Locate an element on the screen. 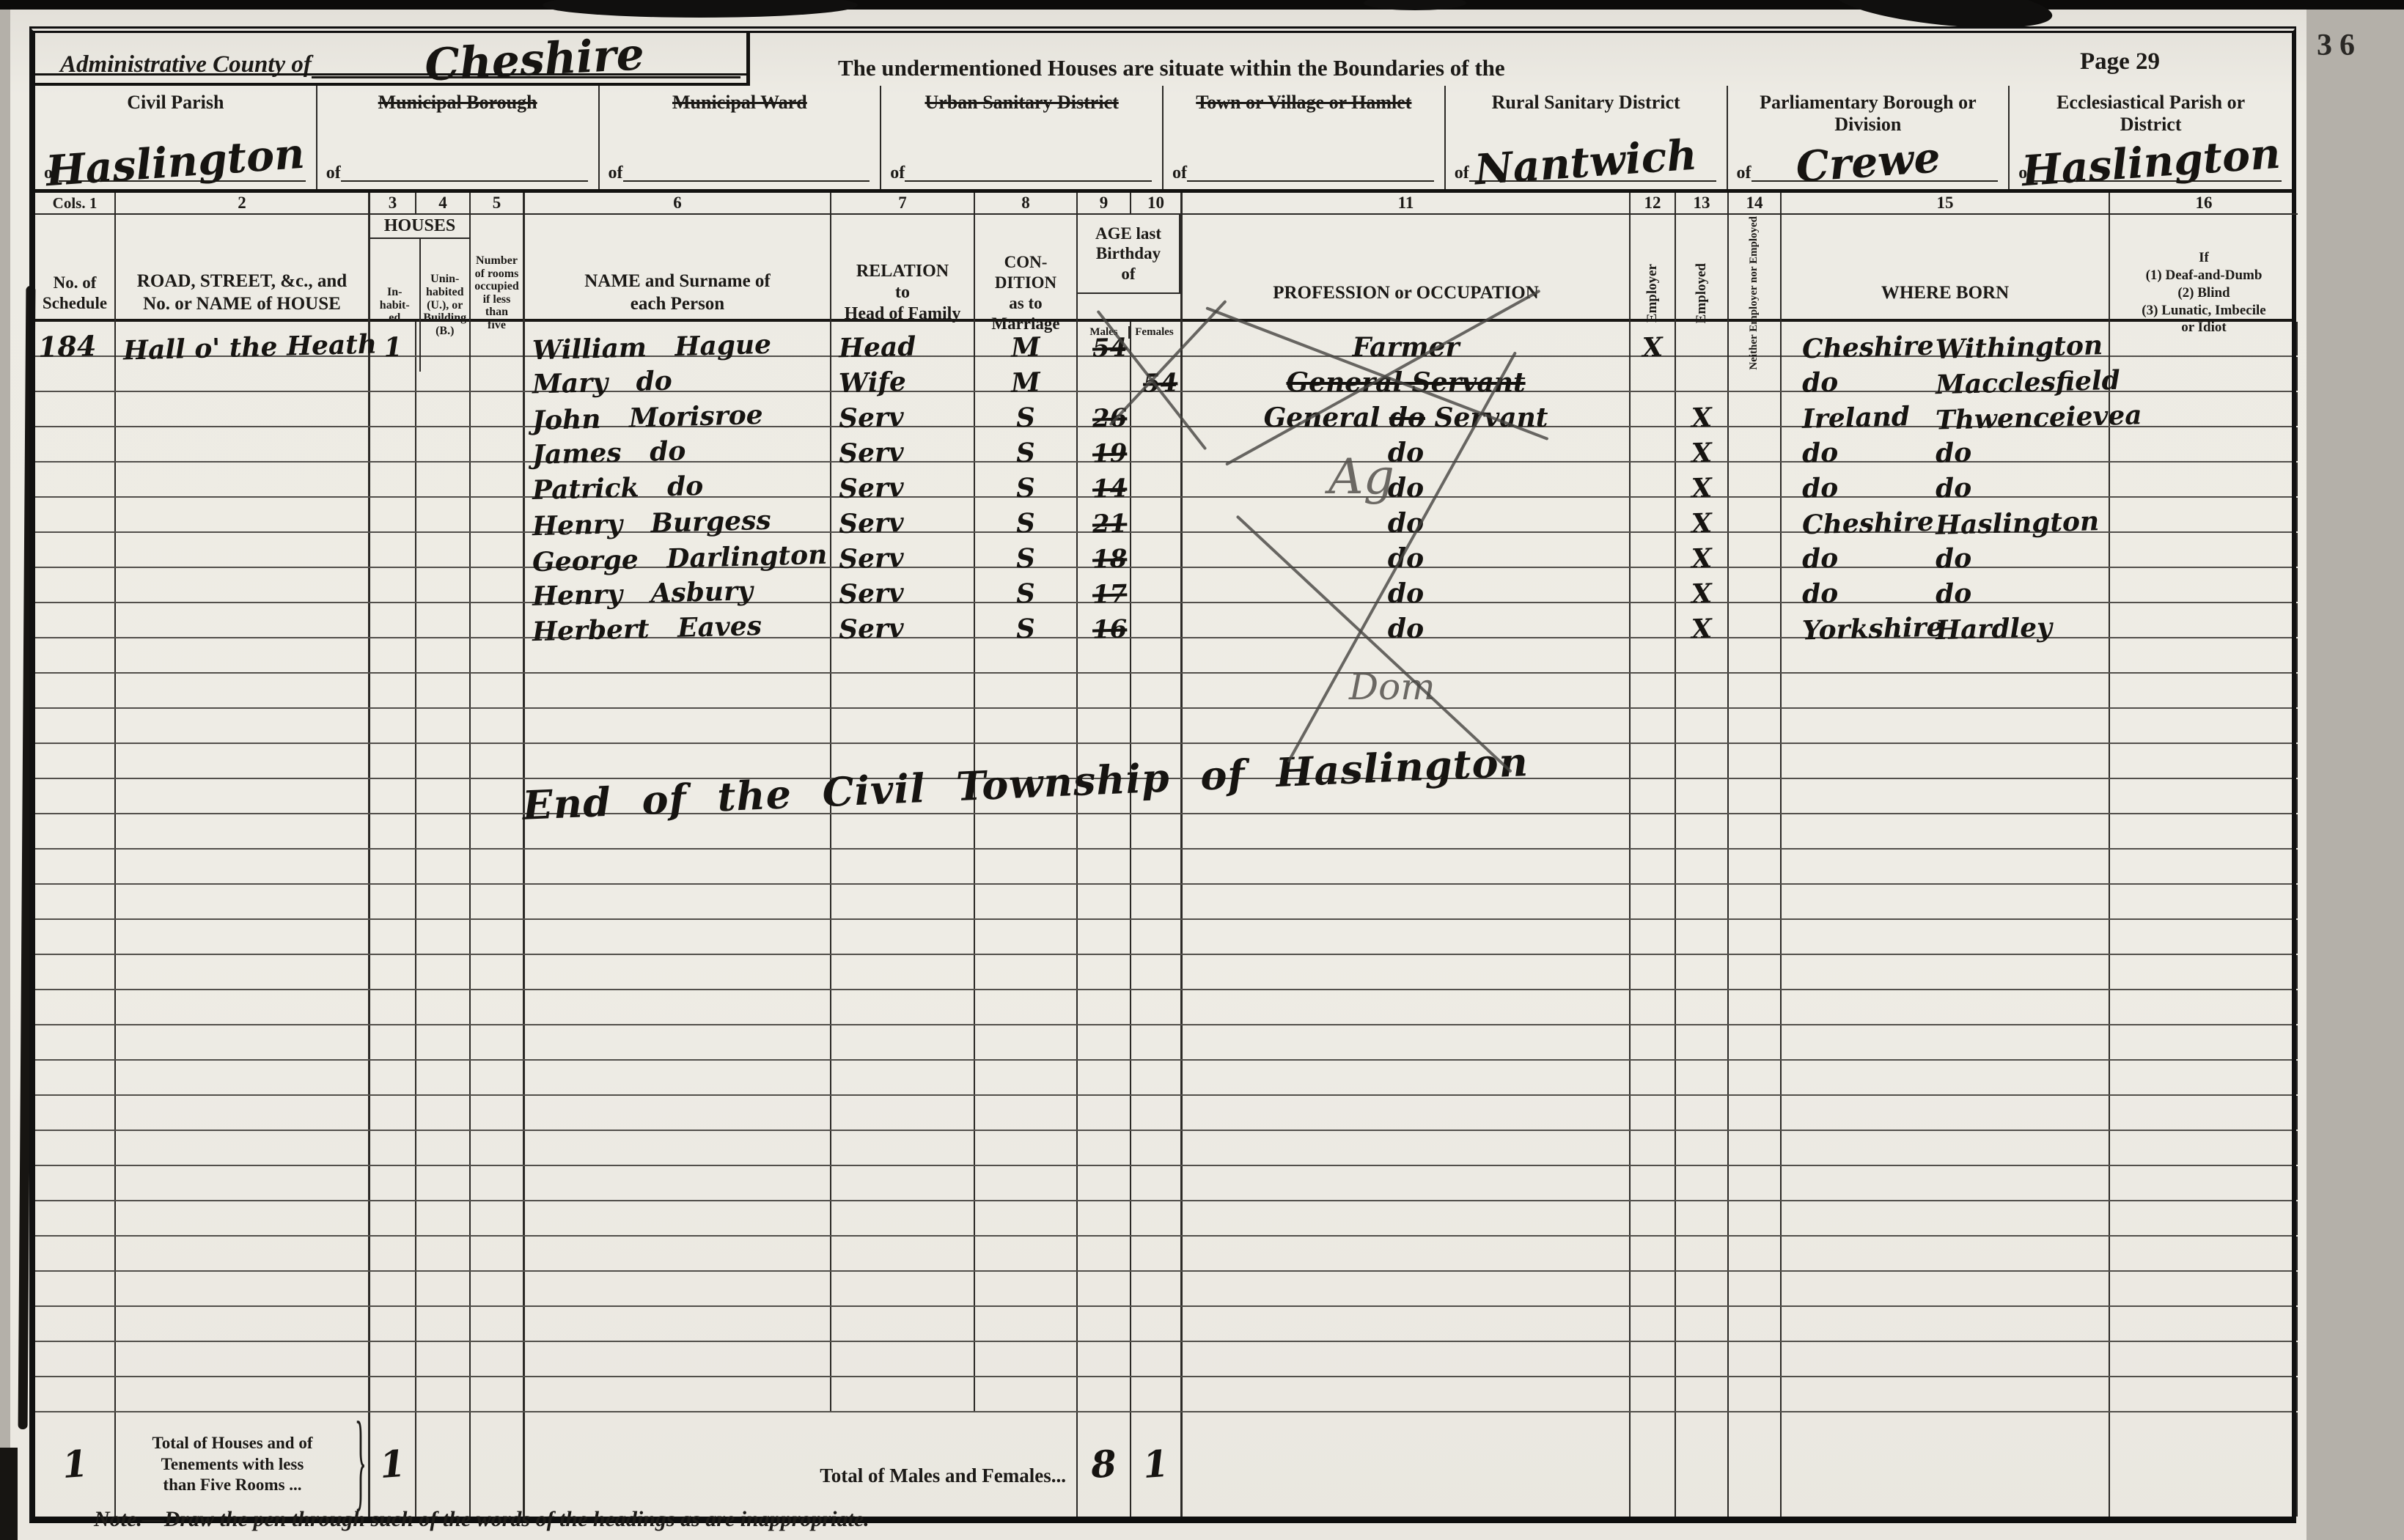  cell-col-6: Herbert Eaves is located at coordinates (678, 625).